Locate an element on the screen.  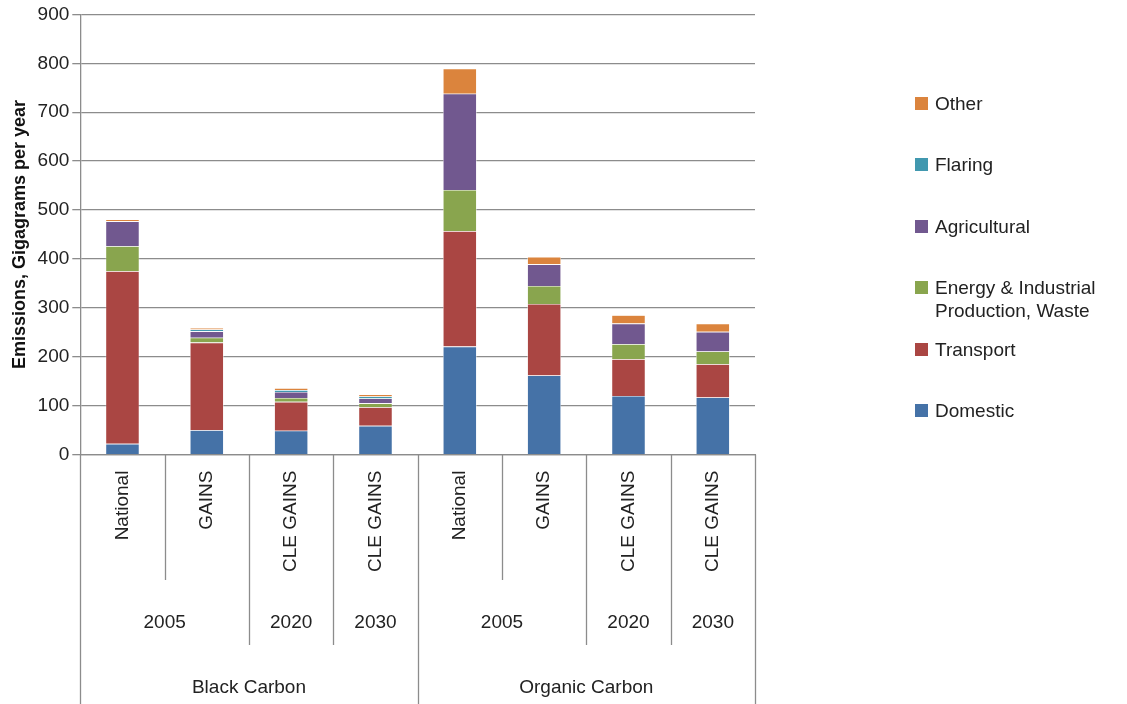
y-tick-label: 0 is located at coordinates (64, 453).